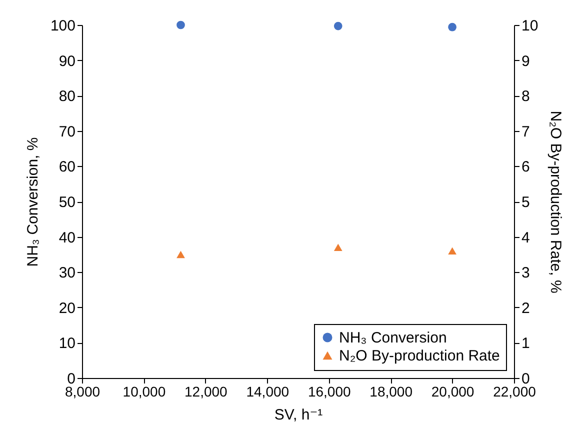  I want to click on y2-tick-label: 3, so click(526, 273).